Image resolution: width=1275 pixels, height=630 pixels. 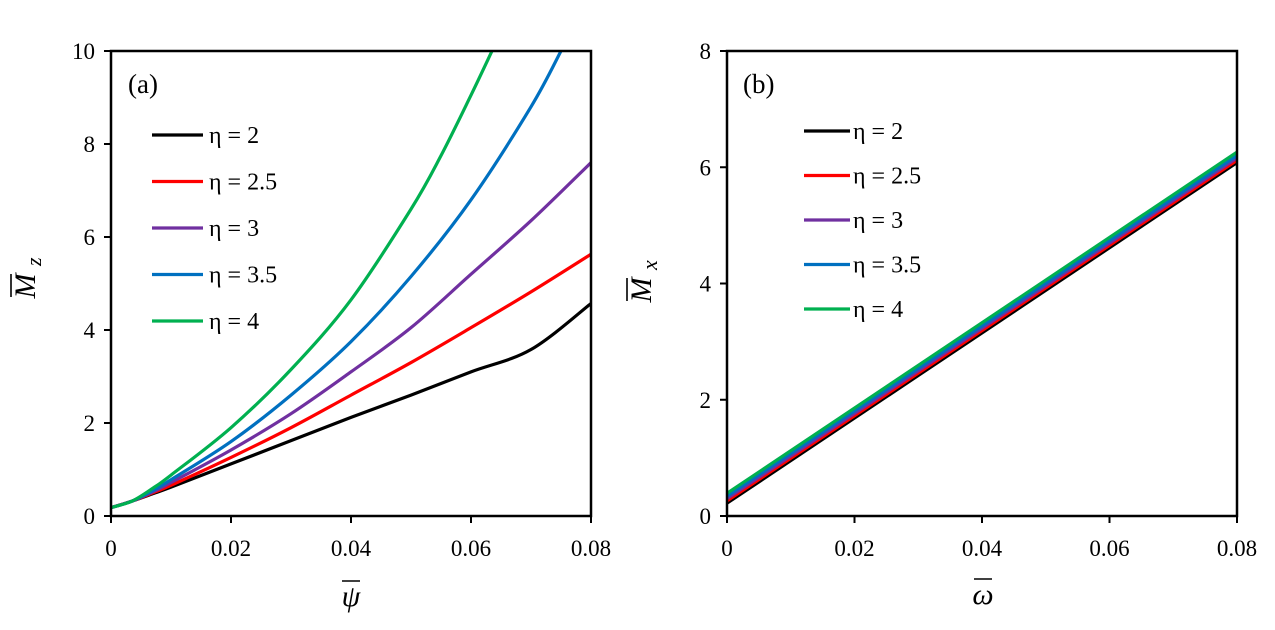 I want to click on x-axis-label: ψ, so click(x=352, y=596).